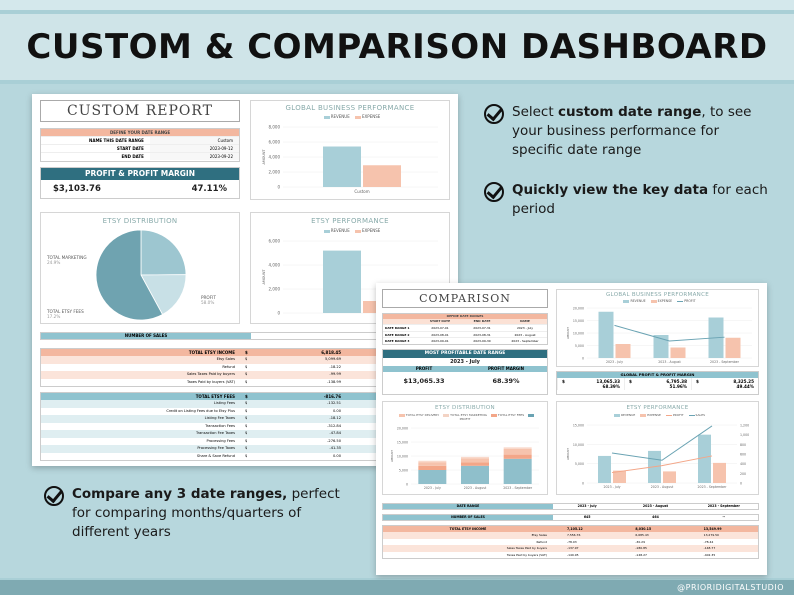  What do you see at coordinates (440, 341) in the screenshot?
I see `range-start: 2023-09-01` at bounding box center [440, 341].